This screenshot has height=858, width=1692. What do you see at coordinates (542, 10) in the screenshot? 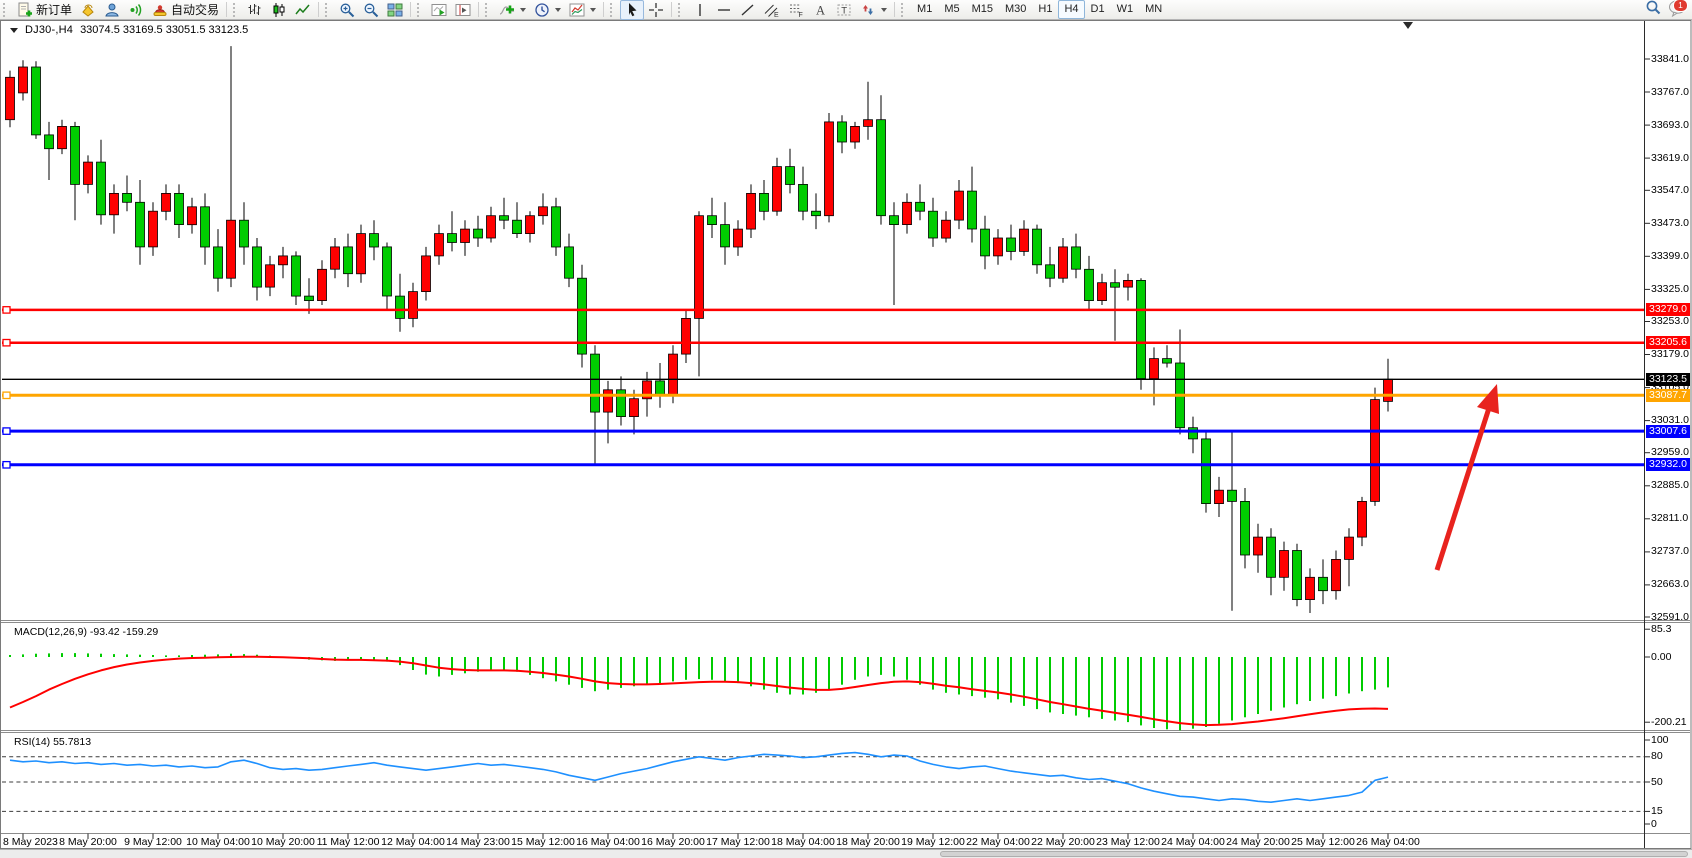
I see `periods-icon` at bounding box center [542, 10].